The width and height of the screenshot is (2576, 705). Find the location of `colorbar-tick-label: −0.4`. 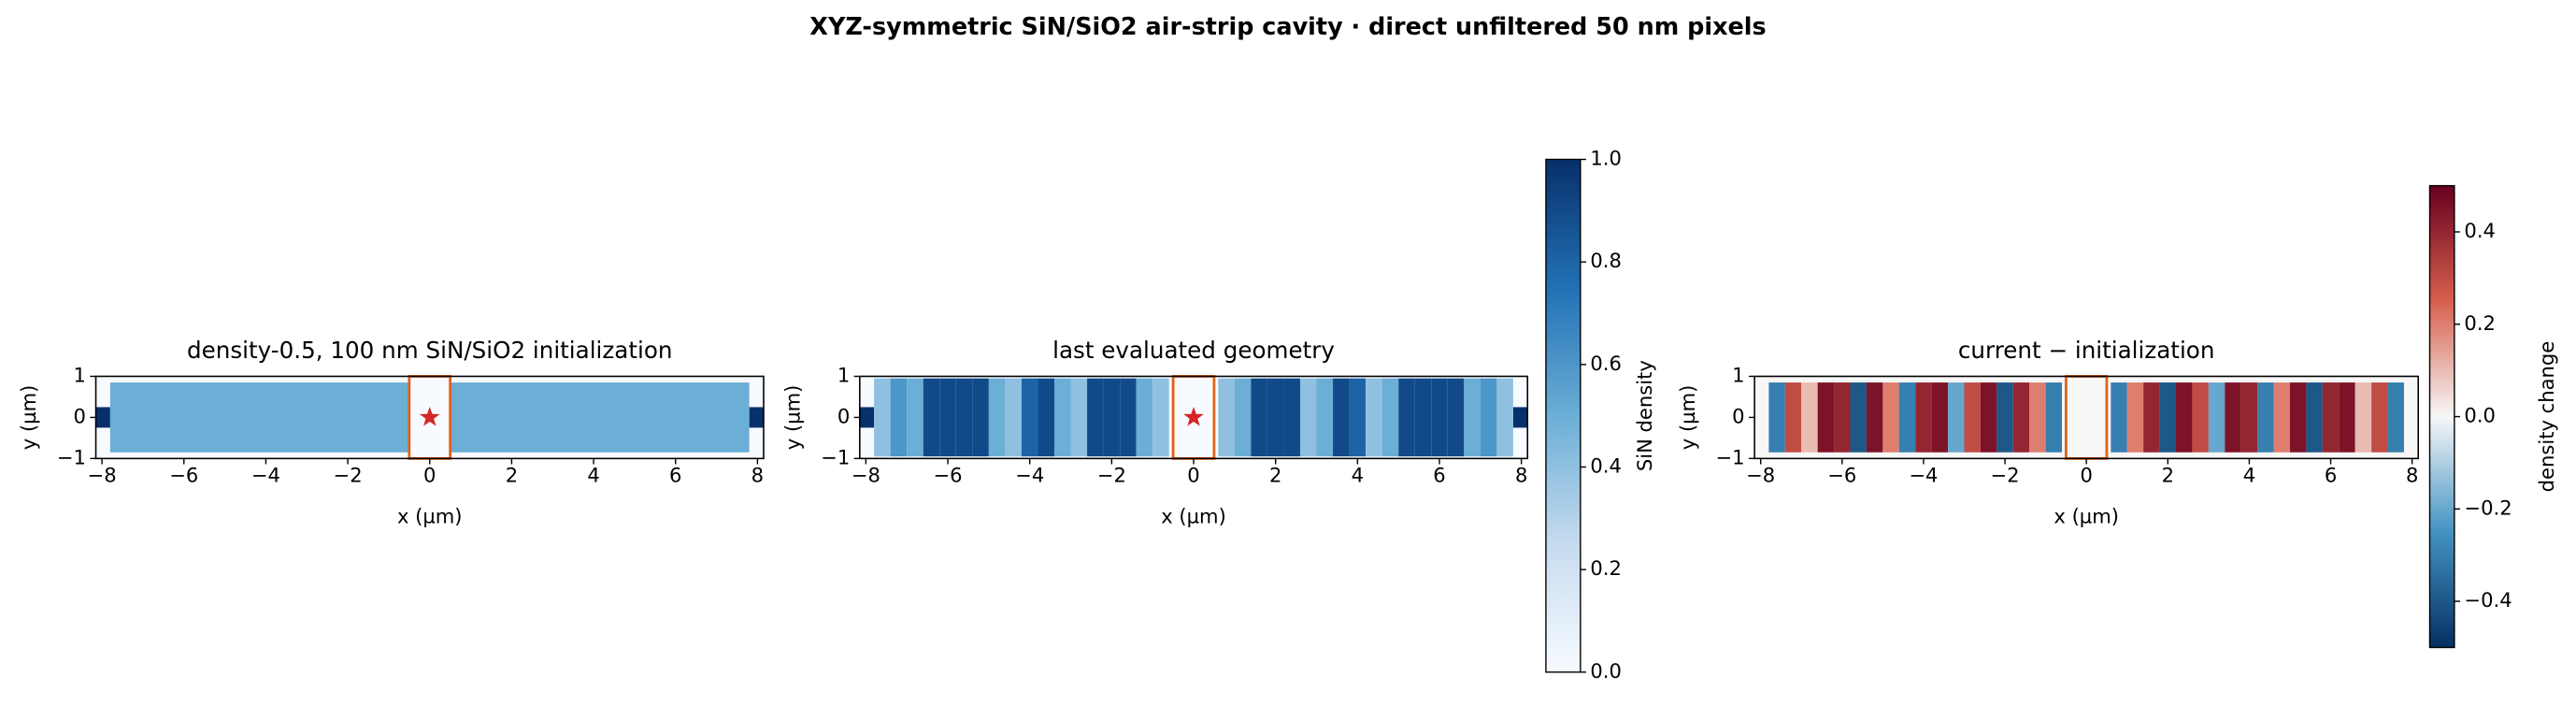

colorbar-tick-label: −0.4 is located at coordinates (2488, 599).